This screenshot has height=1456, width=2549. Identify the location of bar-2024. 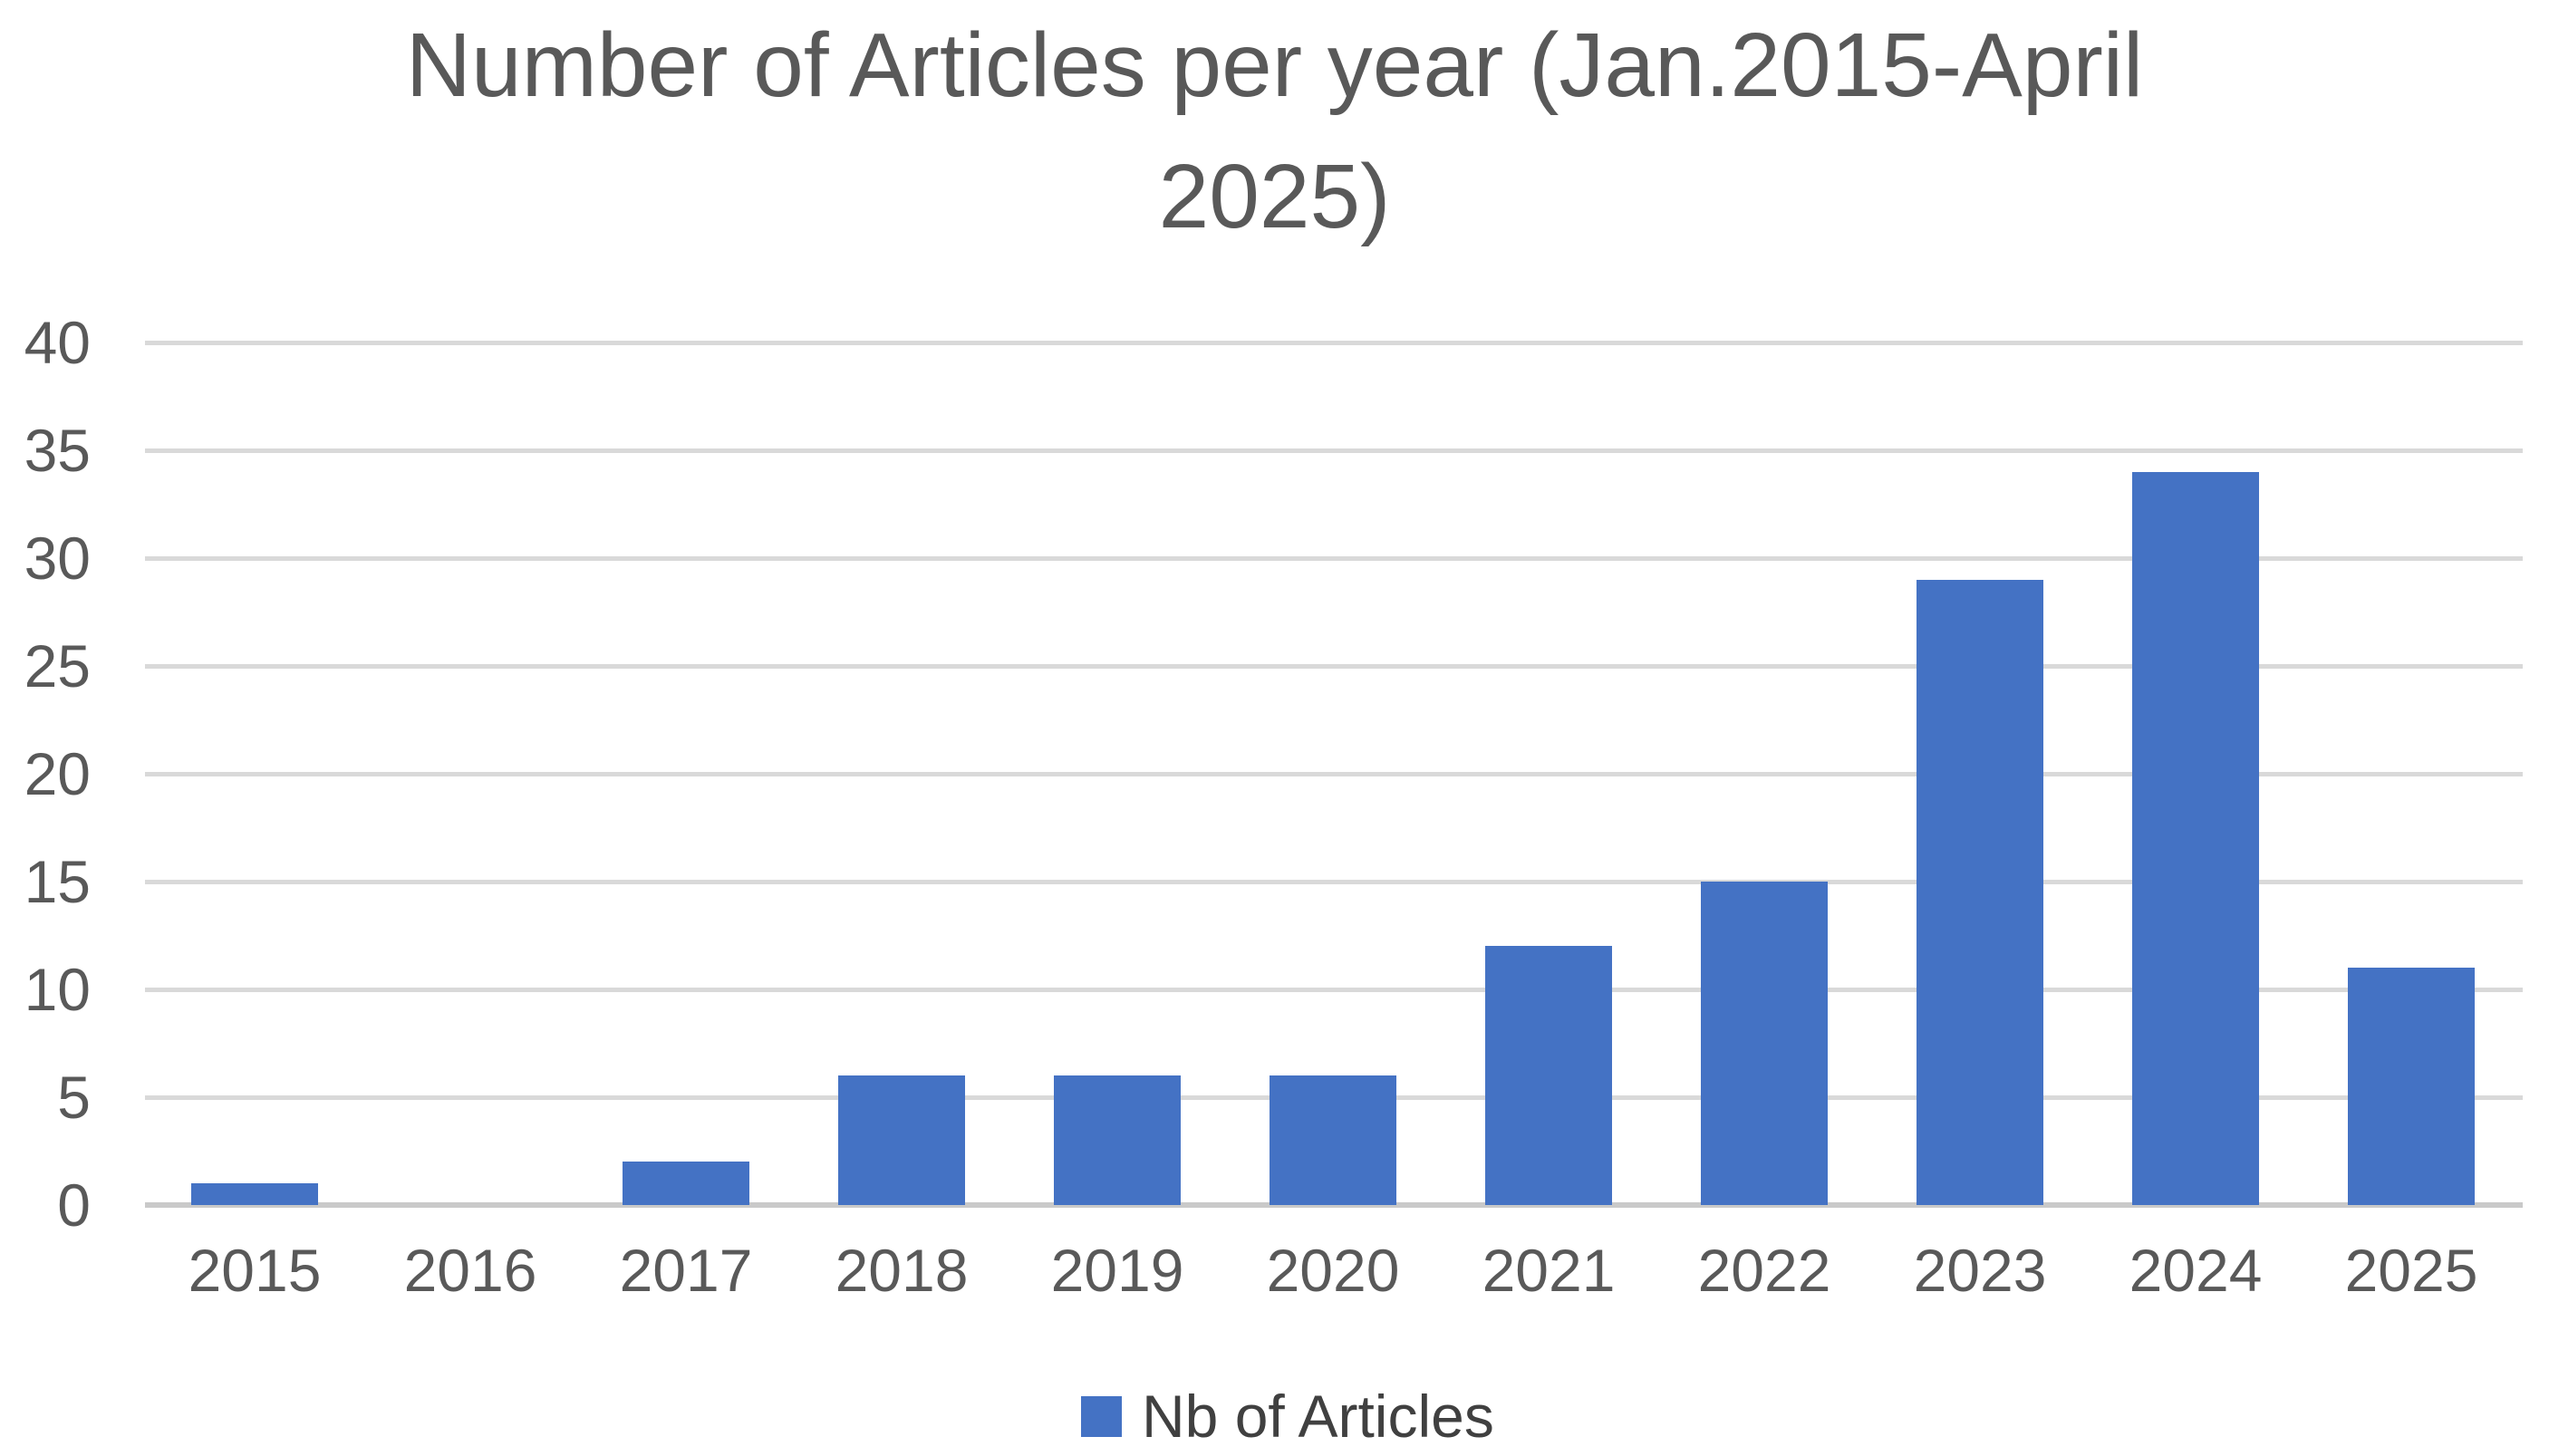
(2196, 838).